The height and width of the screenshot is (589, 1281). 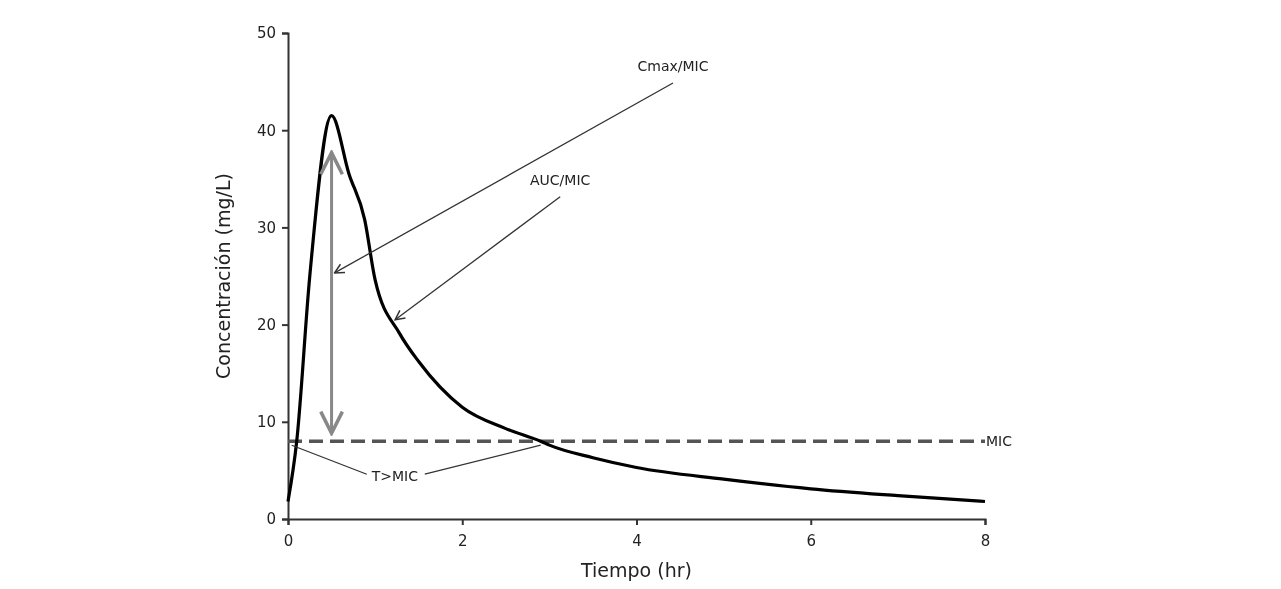 I want to click on y-tick-label: 50, so click(x=266, y=33).